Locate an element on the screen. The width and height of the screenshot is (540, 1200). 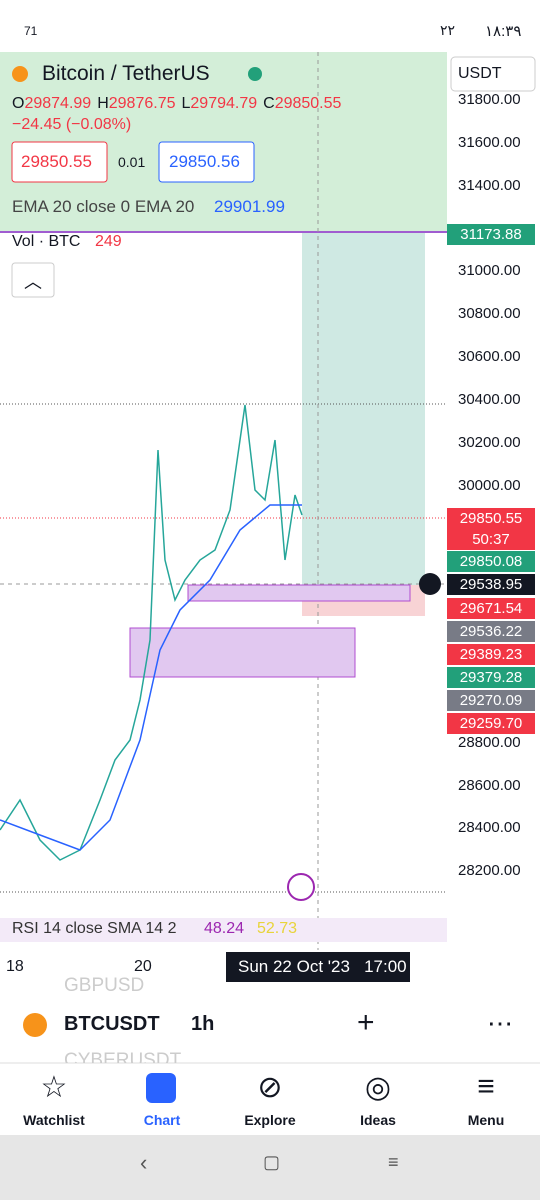
time-label: 20 is located at coordinates (143, 966).